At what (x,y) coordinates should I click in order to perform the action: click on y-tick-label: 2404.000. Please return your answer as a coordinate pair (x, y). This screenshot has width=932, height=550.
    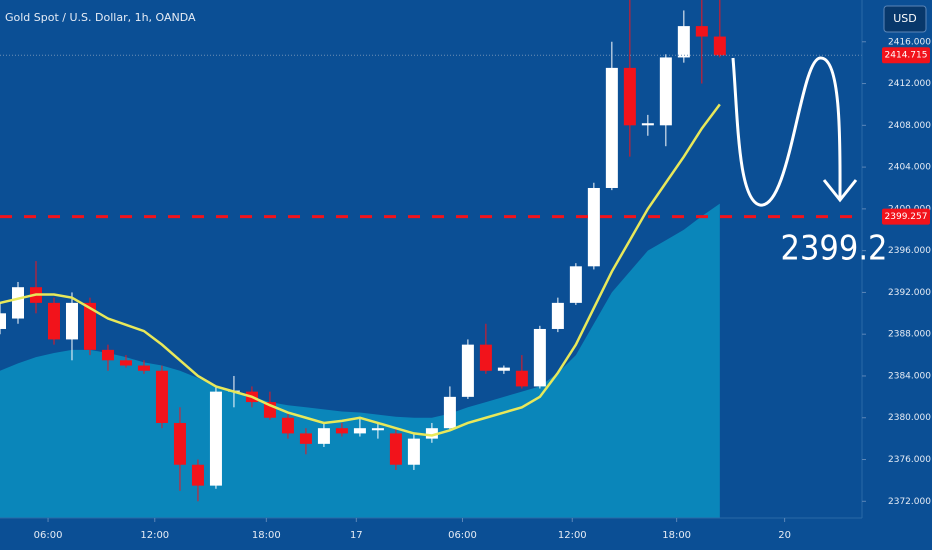
    Looking at the image, I should click on (909, 168).